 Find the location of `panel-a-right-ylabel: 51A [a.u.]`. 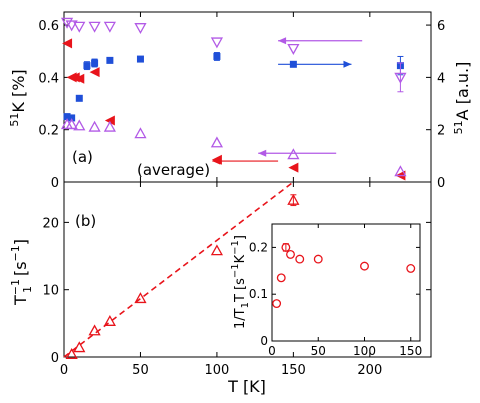

panel-a-right-ylabel: 51A [a.u.] is located at coordinates (462, 98).